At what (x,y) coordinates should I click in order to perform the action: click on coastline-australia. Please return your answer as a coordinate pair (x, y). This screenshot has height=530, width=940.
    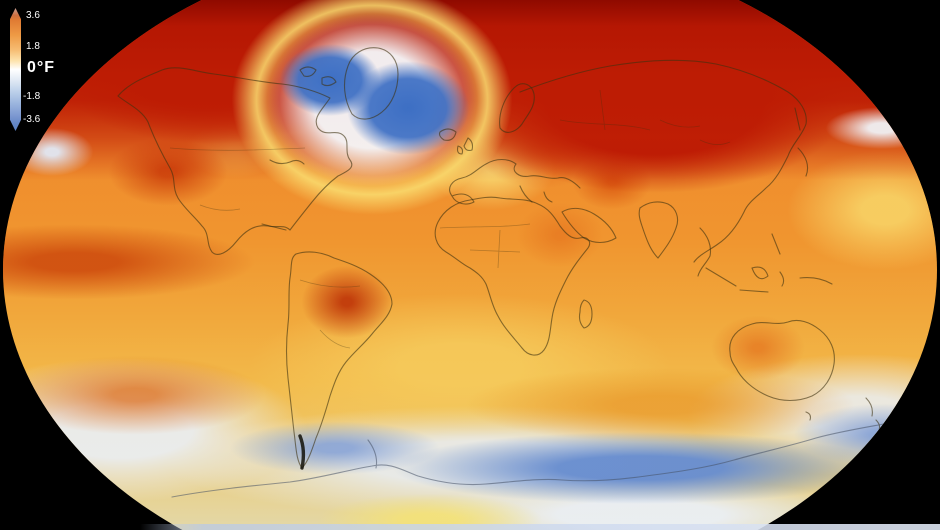
    Looking at the image, I should click on (805, 376).